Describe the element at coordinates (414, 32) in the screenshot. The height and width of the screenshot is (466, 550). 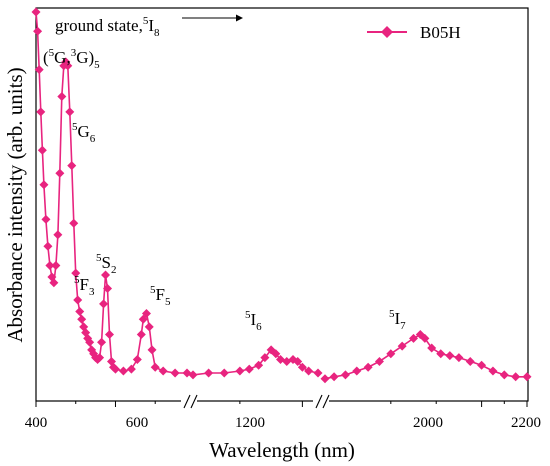
I see `legend: B05H` at that location.